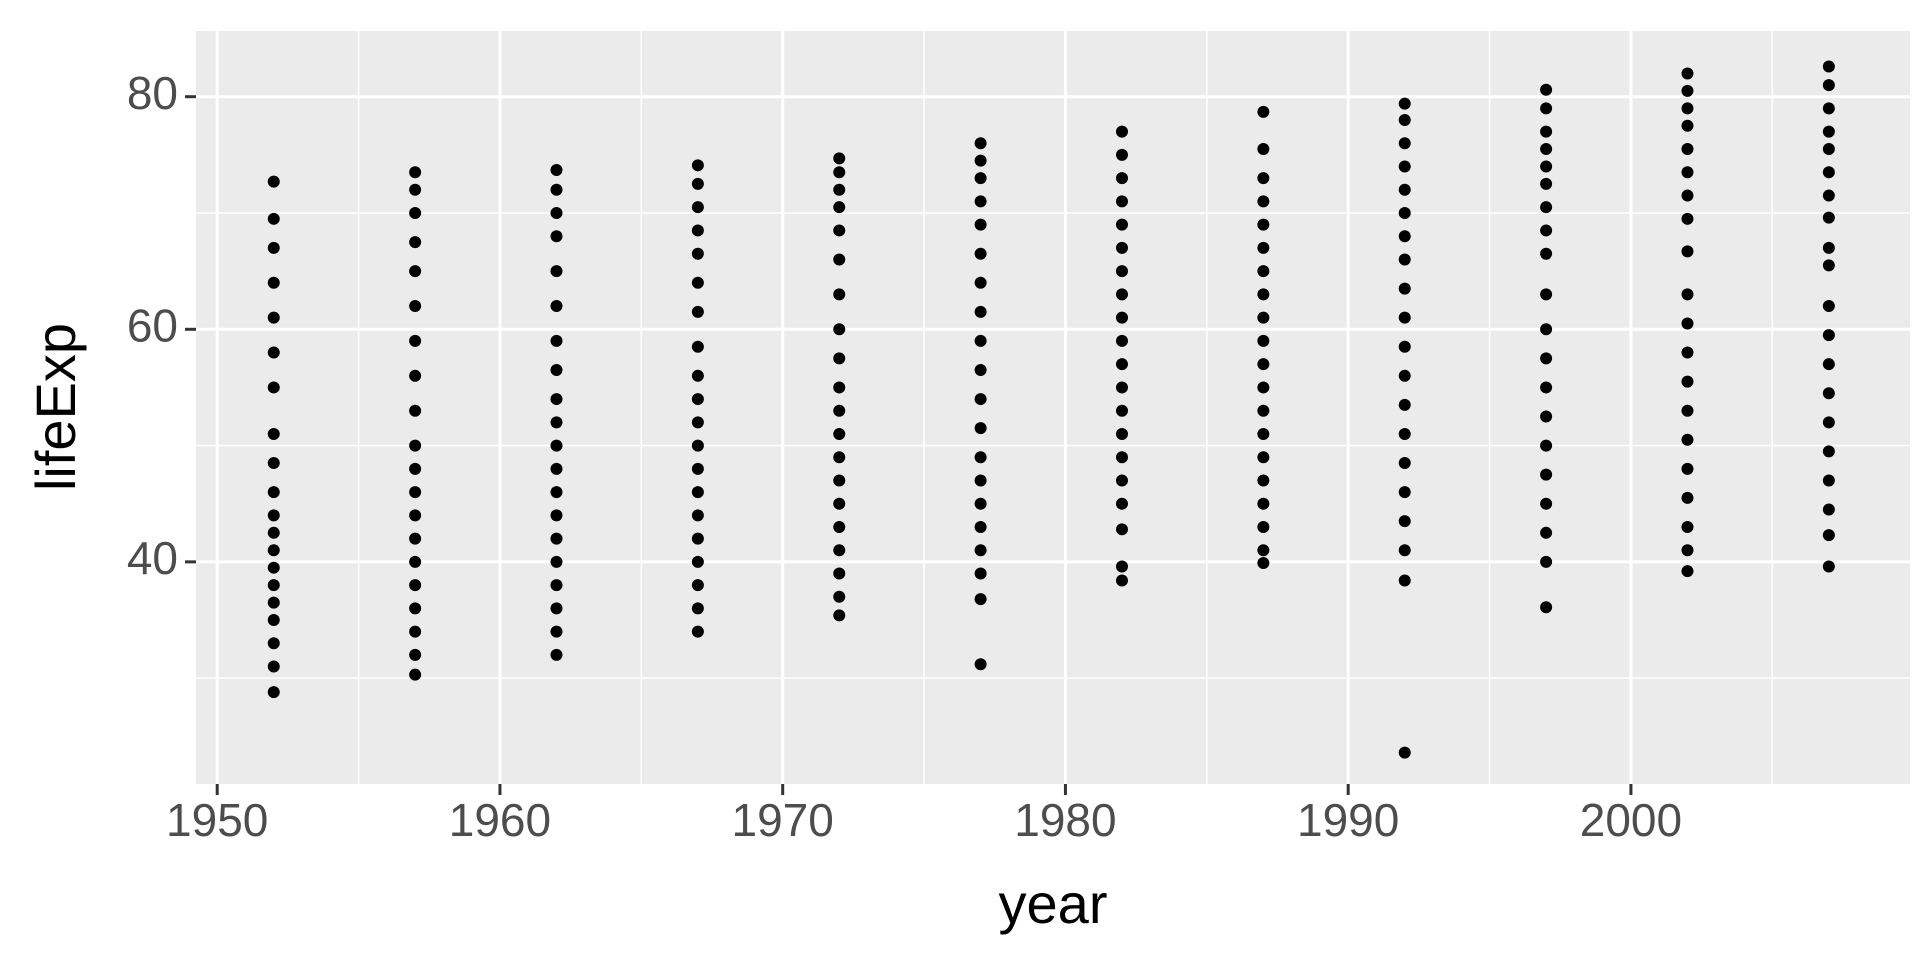 The width and height of the screenshot is (1920, 960). What do you see at coordinates (217, 820) in the screenshot?
I see `x-tick-label: 1950` at bounding box center [217, 820].